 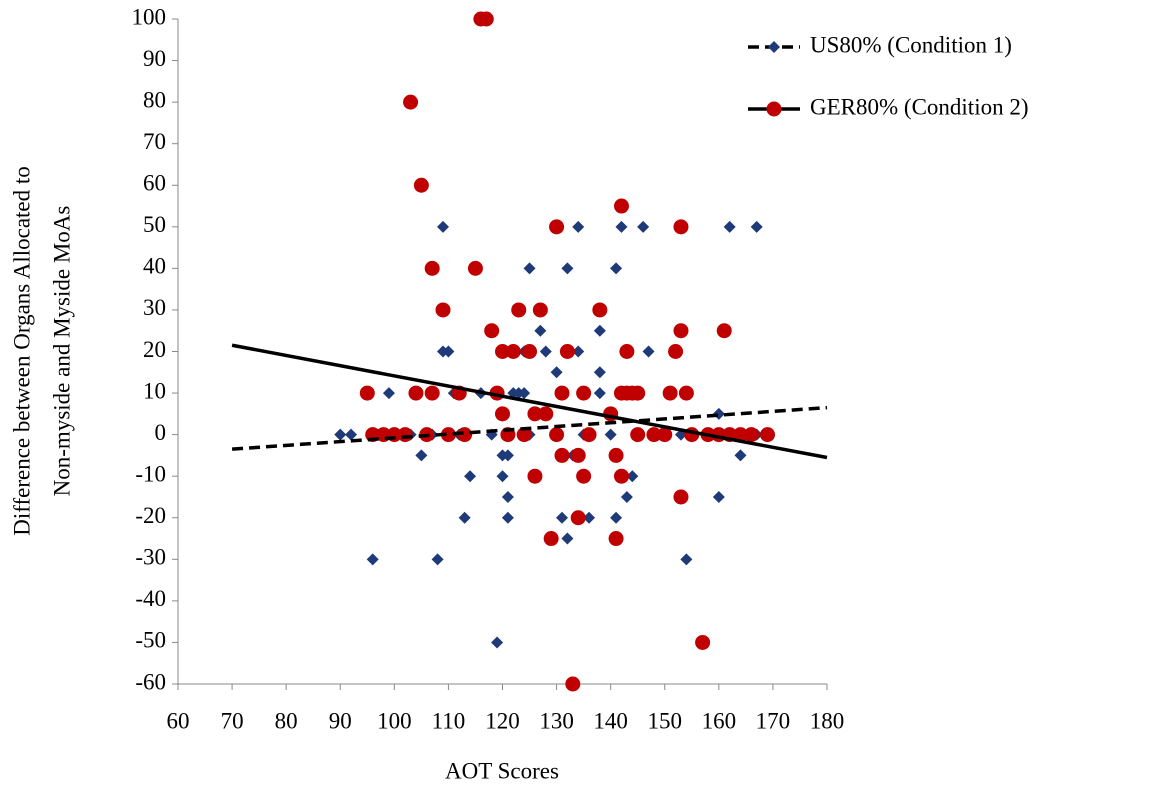 I want to click on x-tick-label: 90, so click(x=340, y=720).